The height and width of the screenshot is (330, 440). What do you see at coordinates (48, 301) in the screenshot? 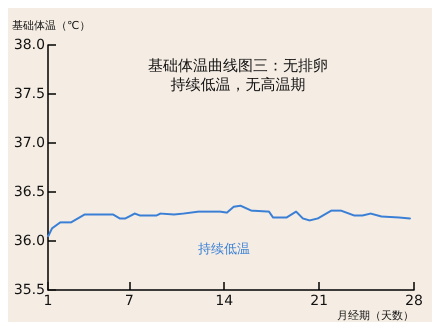
I see `x-tick-label: 1` at bounding box center [48, 301].